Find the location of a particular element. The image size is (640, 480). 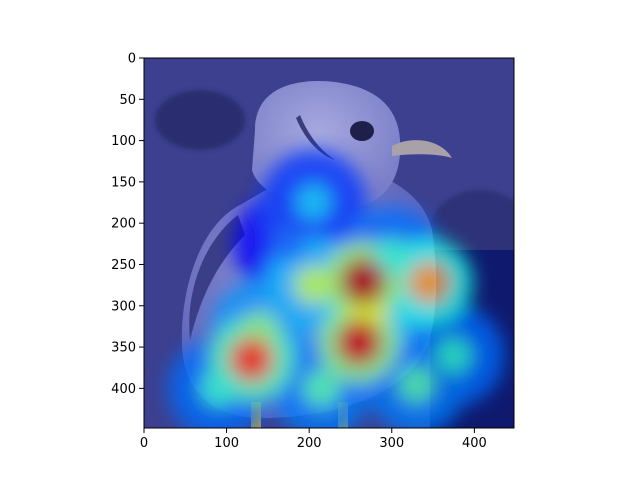

y-tick-label: 0 is located at coordinates (132, 59).